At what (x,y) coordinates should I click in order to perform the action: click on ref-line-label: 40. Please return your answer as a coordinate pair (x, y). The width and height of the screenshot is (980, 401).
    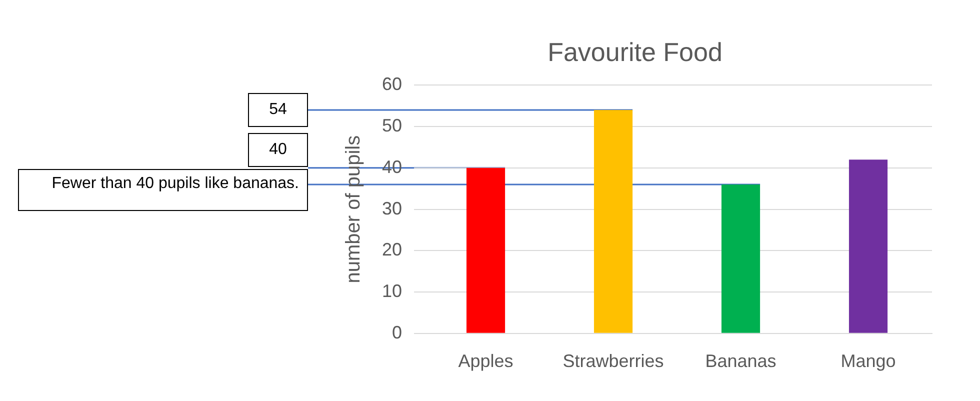
    Looking at the image, I should click on (278, 149).